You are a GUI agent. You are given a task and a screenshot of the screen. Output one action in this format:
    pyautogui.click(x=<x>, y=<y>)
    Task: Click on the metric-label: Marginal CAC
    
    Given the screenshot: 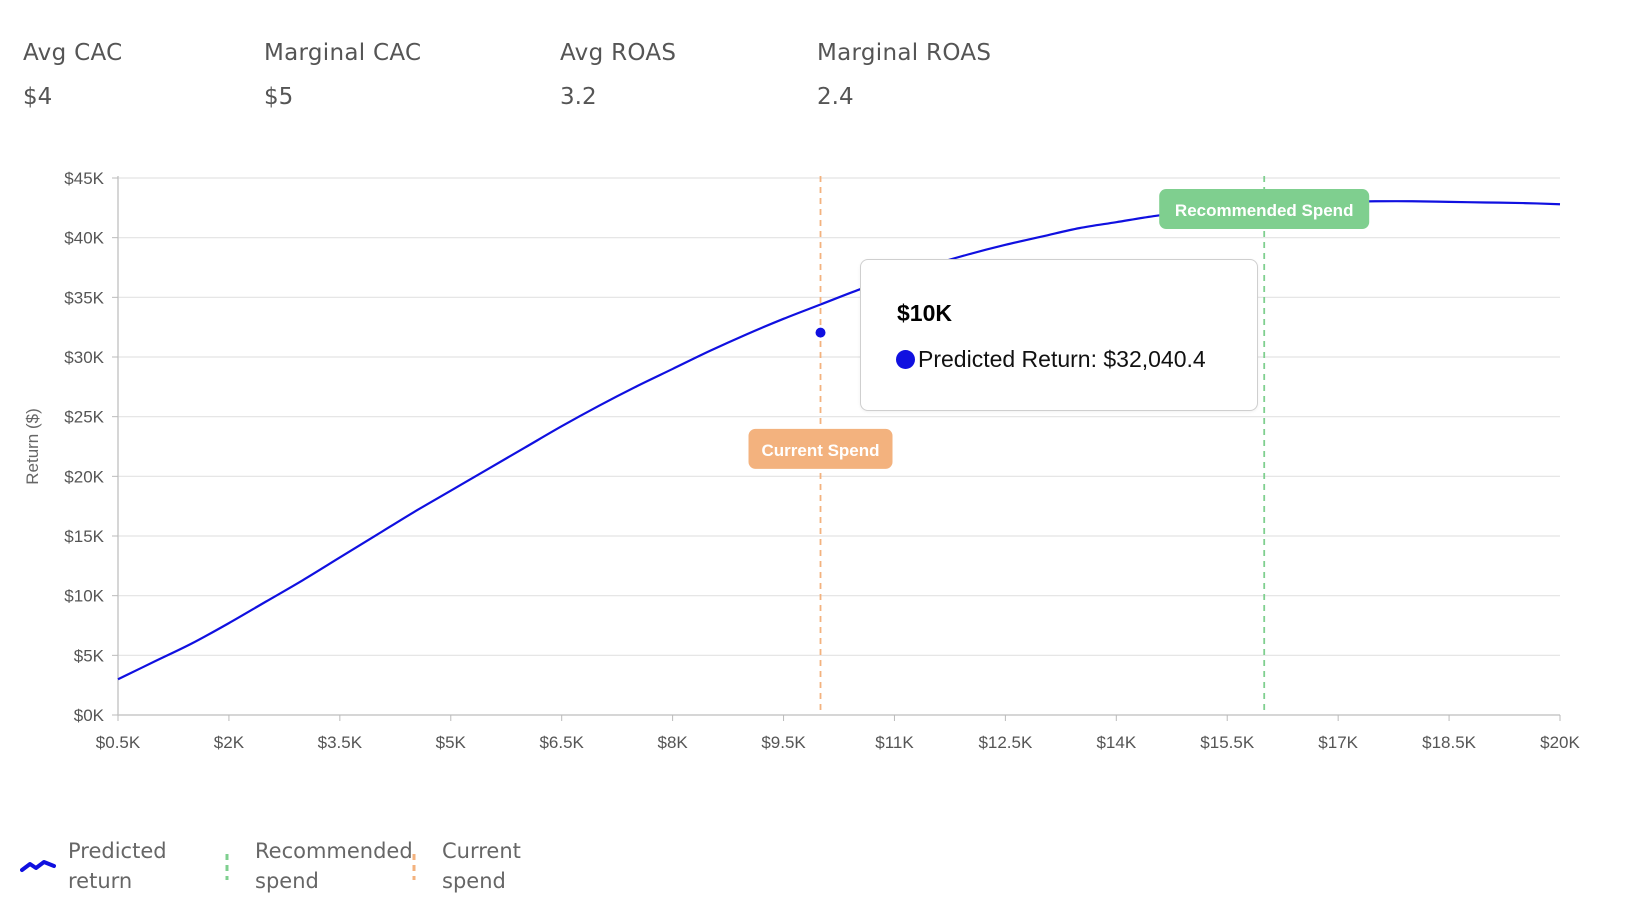 What is the action you would take?
    pyautogui.click(x=343, y=53)
    